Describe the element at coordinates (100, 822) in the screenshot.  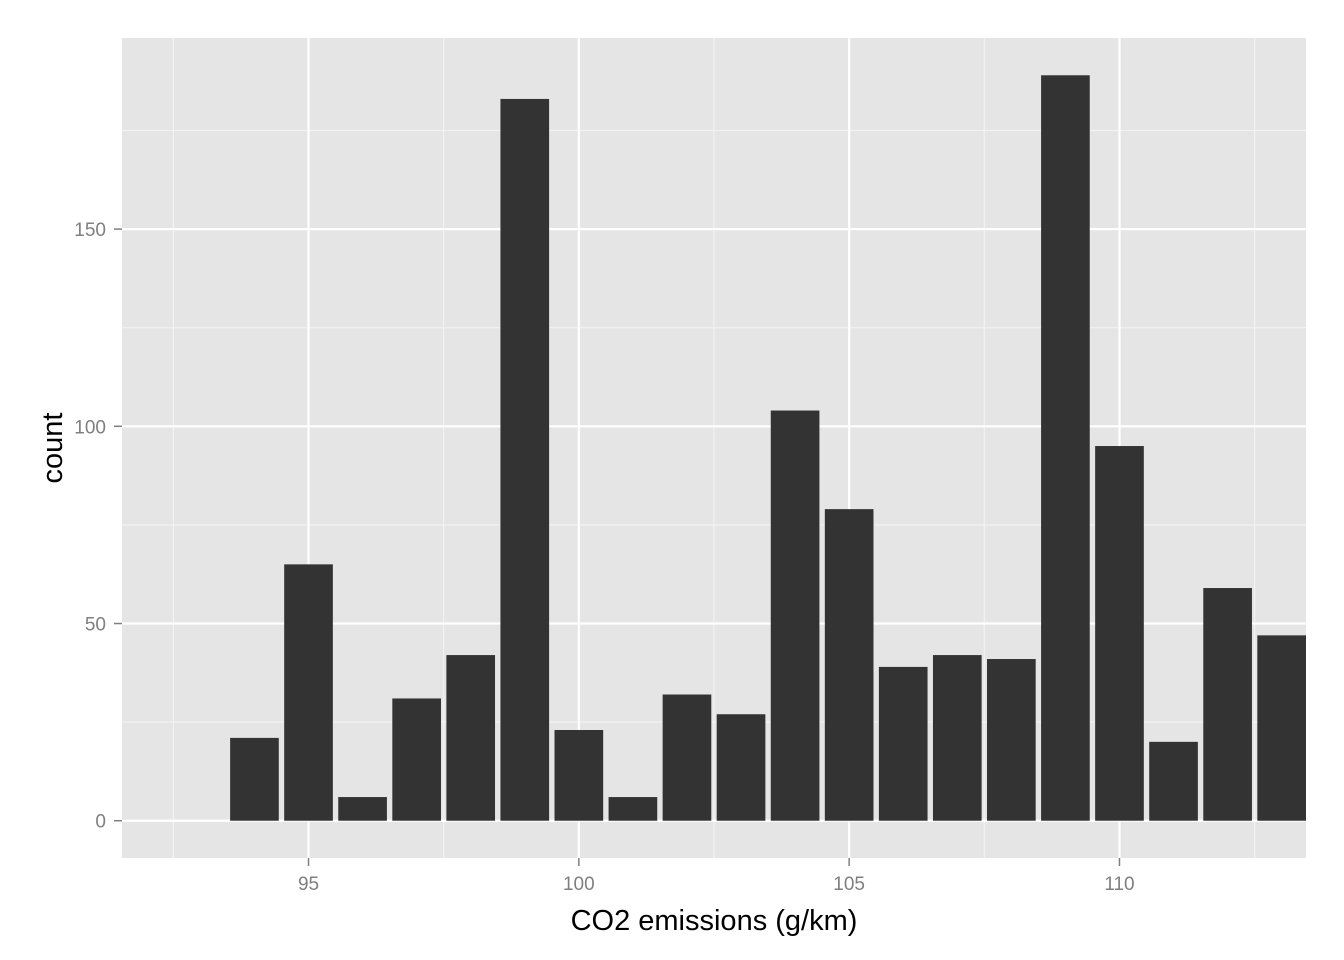
I see `y-tick-label: 0` at that location.